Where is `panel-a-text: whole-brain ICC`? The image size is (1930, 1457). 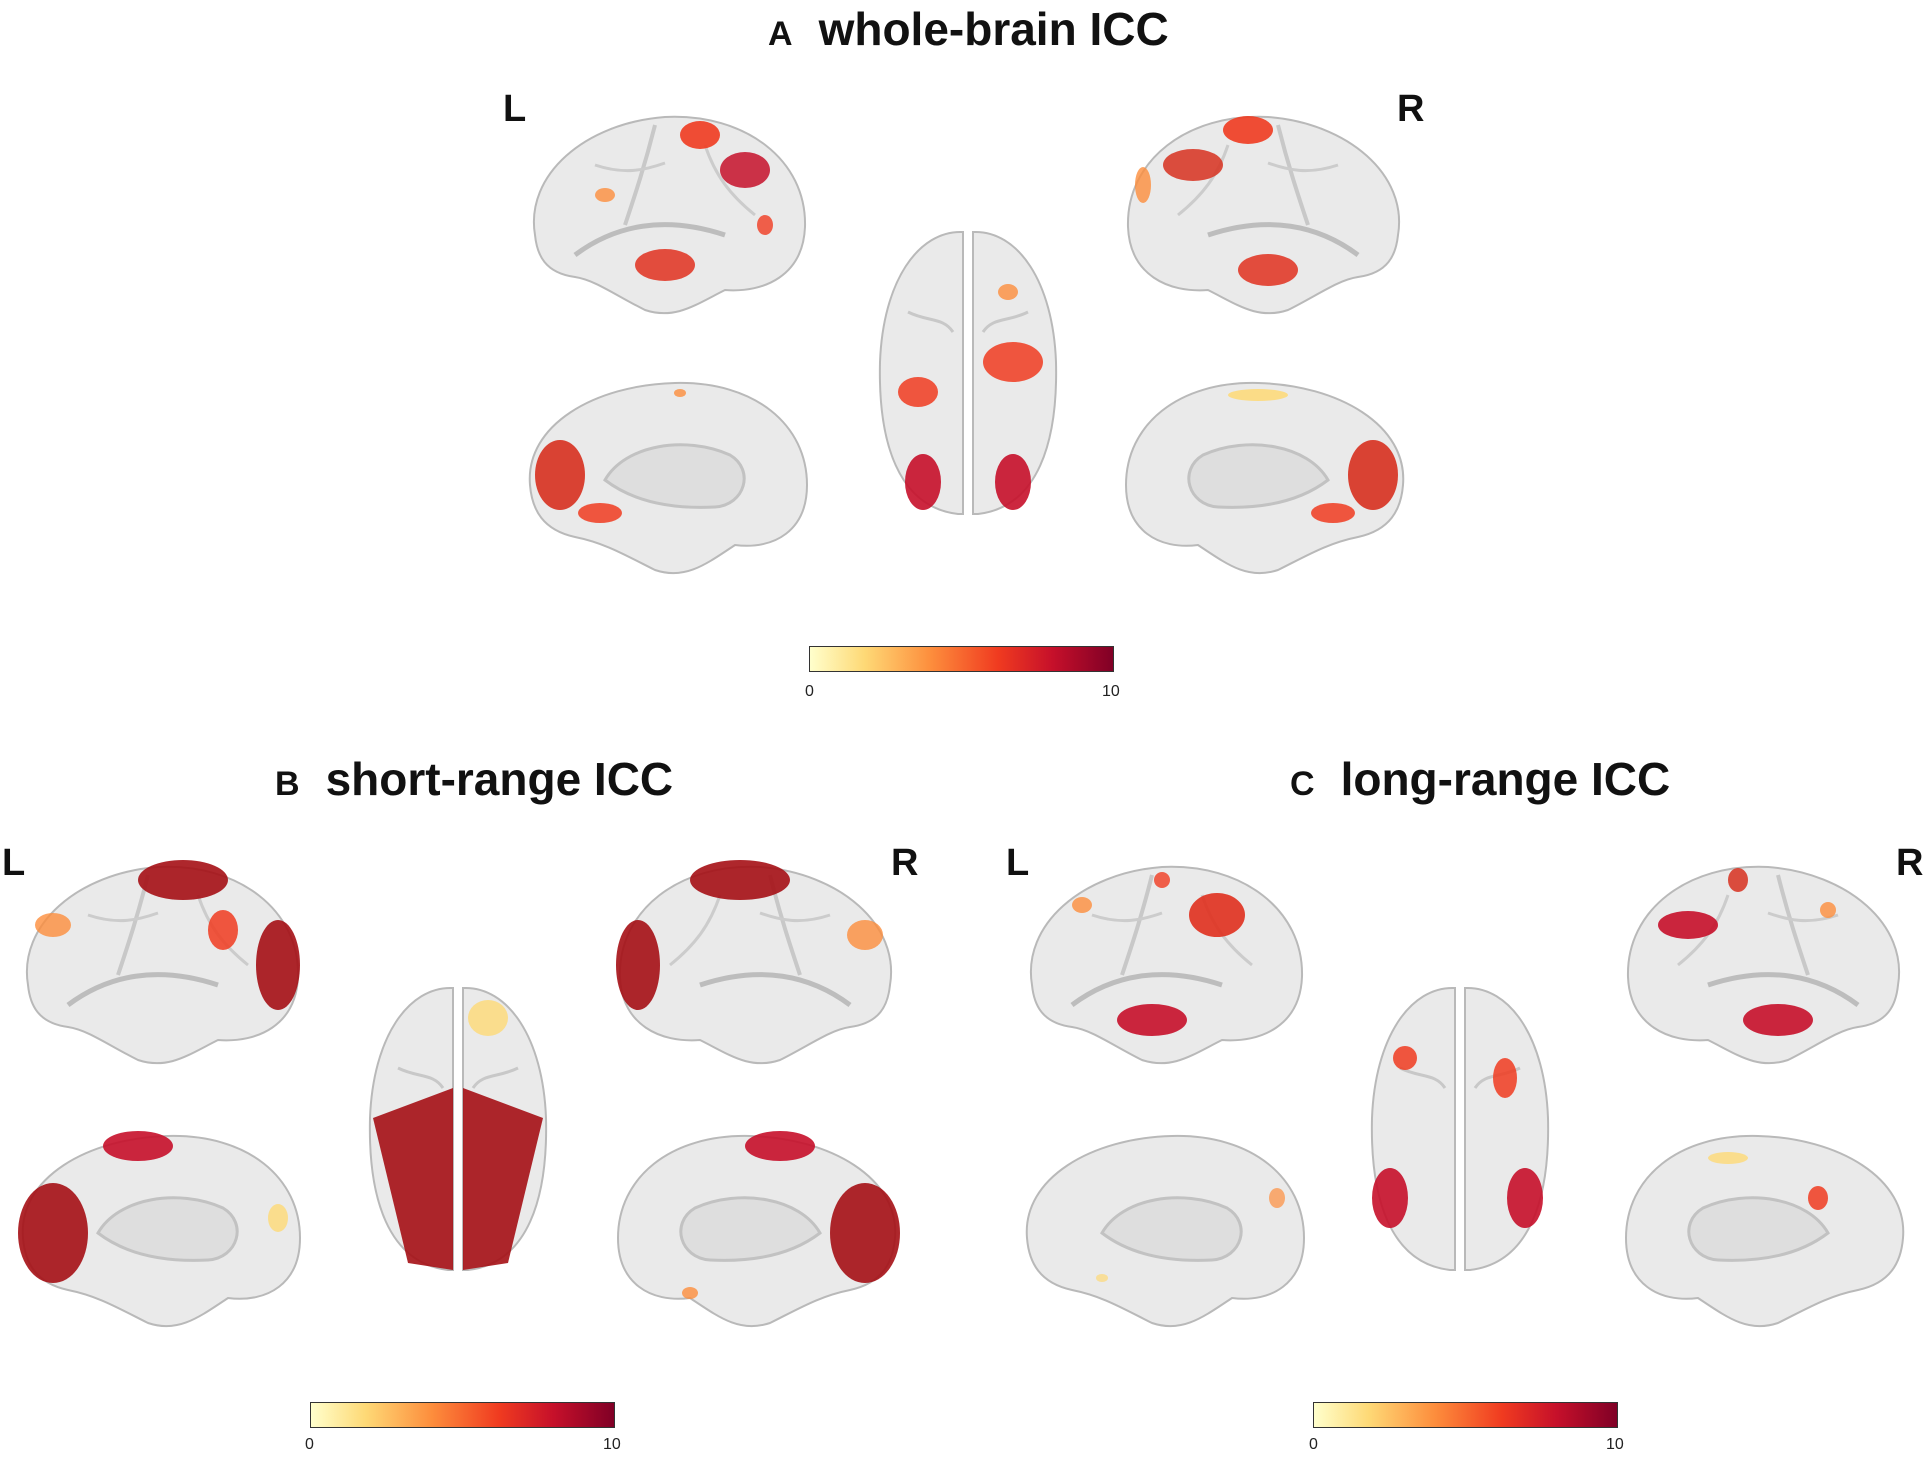
panel-a-text: whole-brain ICC is located at coordinates (993, 29).